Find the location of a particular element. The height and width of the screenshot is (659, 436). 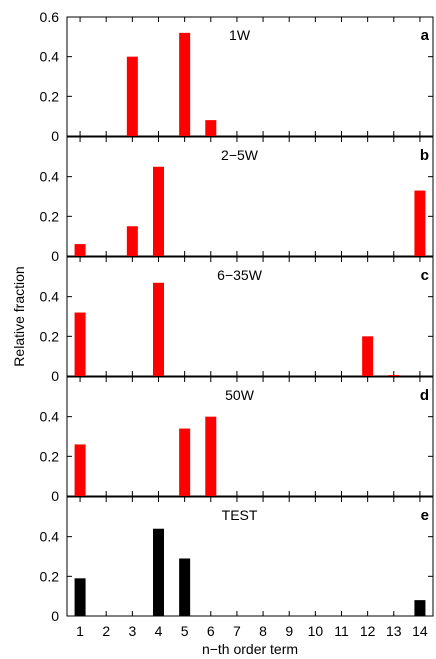

panel-title: 6−35W is located at coordinates (240, 275).